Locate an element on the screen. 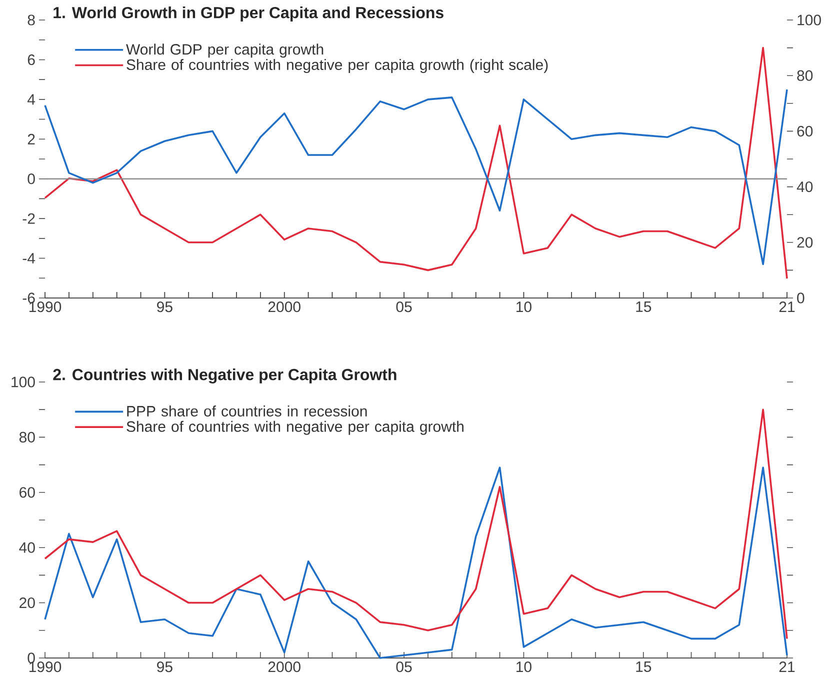  y-tick-label: 40 is located at coordinates (27, 547).